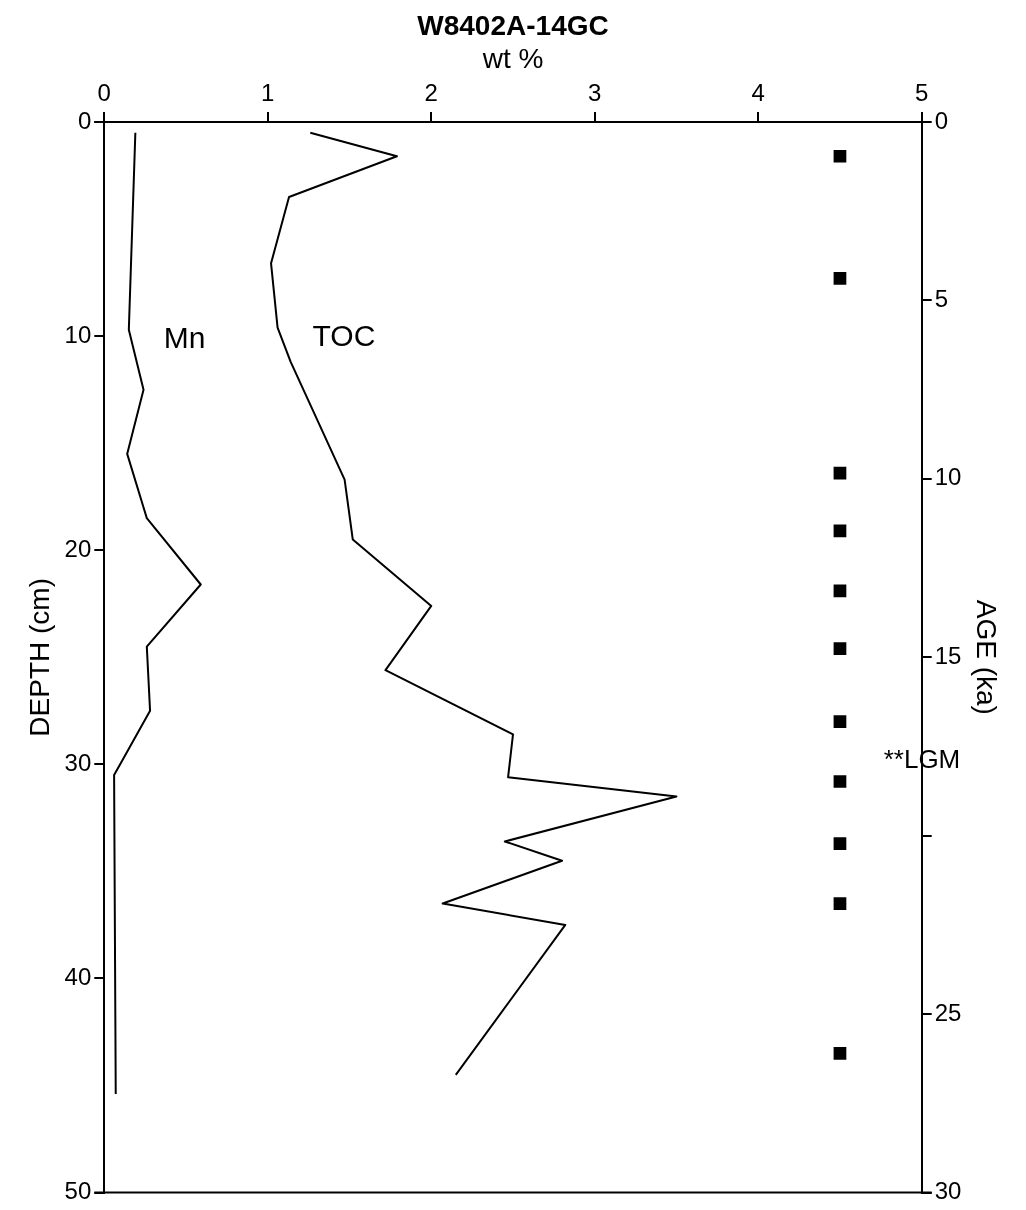  What do you see at coordinates (84, 120) in the screenshot?
I see `y-tick-label: 0` at bounding box center [84, 120].